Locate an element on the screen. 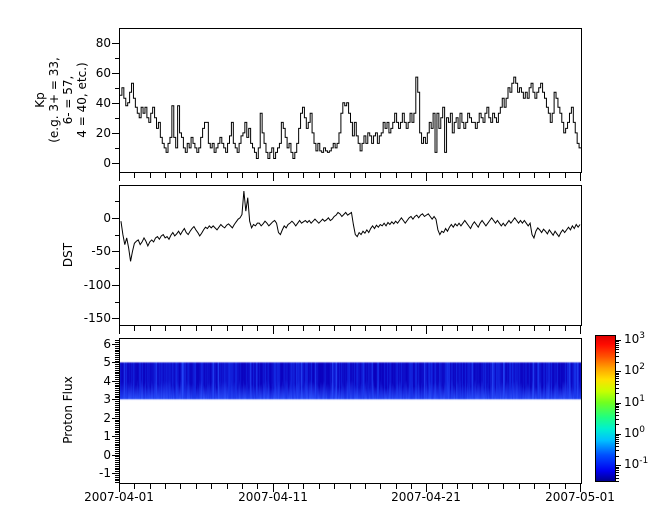 The image size is (665, 523). proton-flux-axis-label: Proton Flux is located at coordinates (68, 410).